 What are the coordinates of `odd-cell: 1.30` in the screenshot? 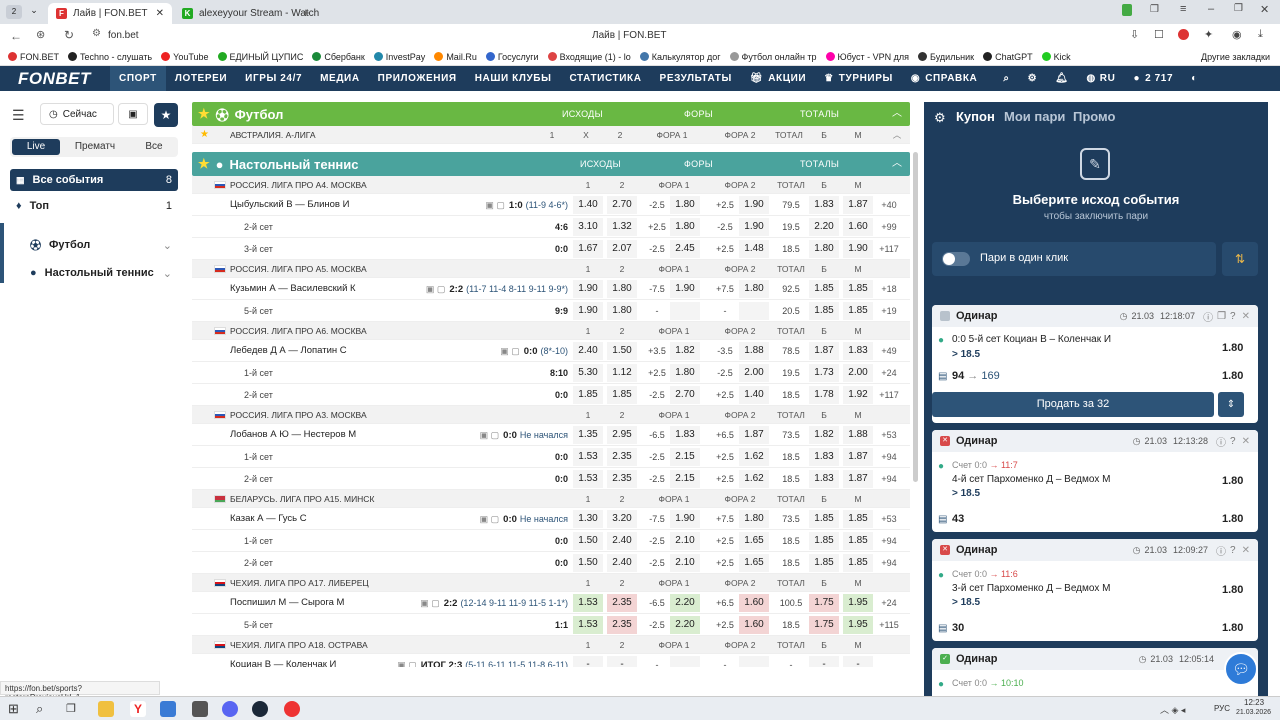 It's located at (588, 519).